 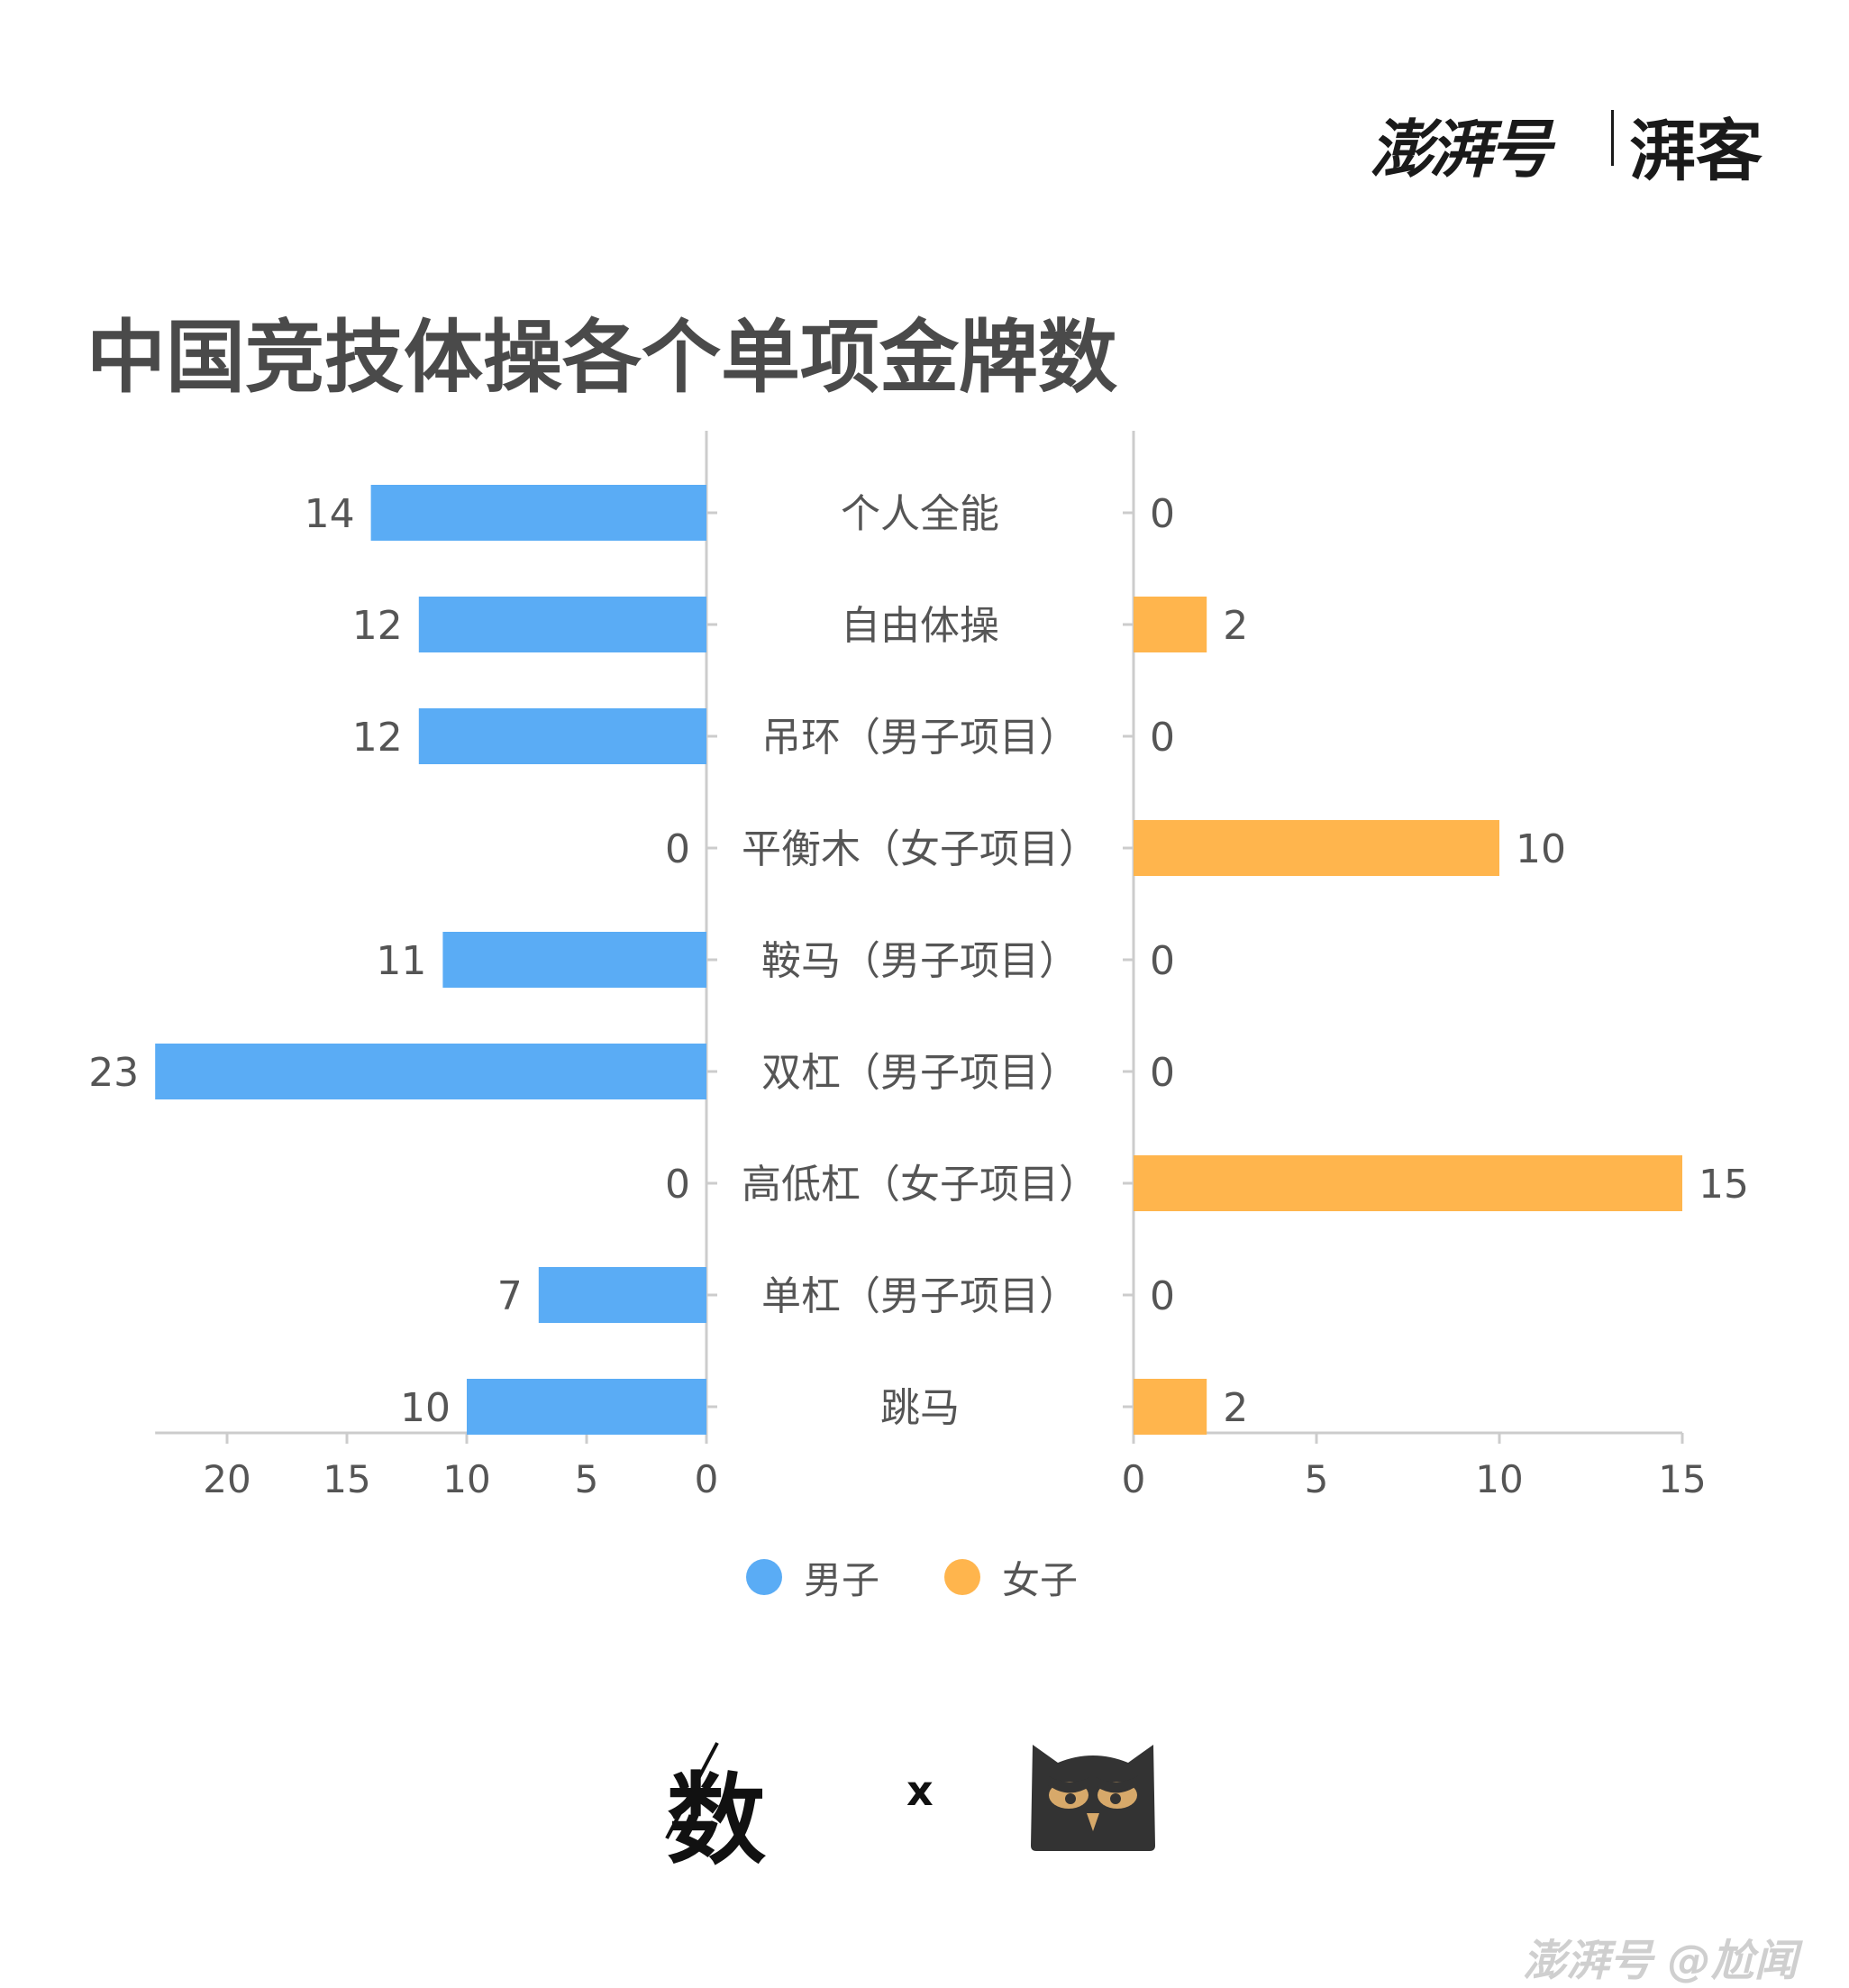 What do you see at coordinates (920, 1408) in the screenshot?
I see `category-label: 跳马` at bounding box center [920, 1408].